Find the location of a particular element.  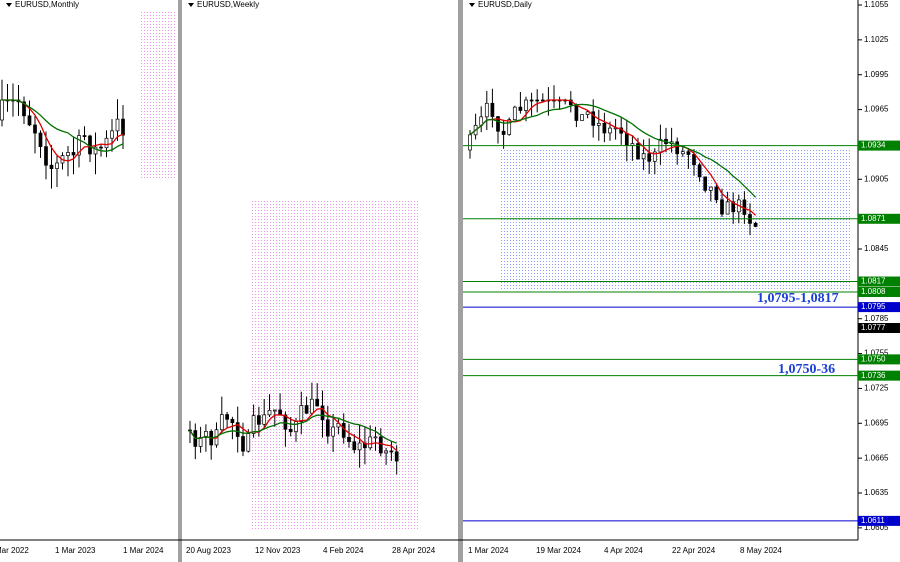

panel-title: EURUSD,Daily is located at coordinates (505, 4).